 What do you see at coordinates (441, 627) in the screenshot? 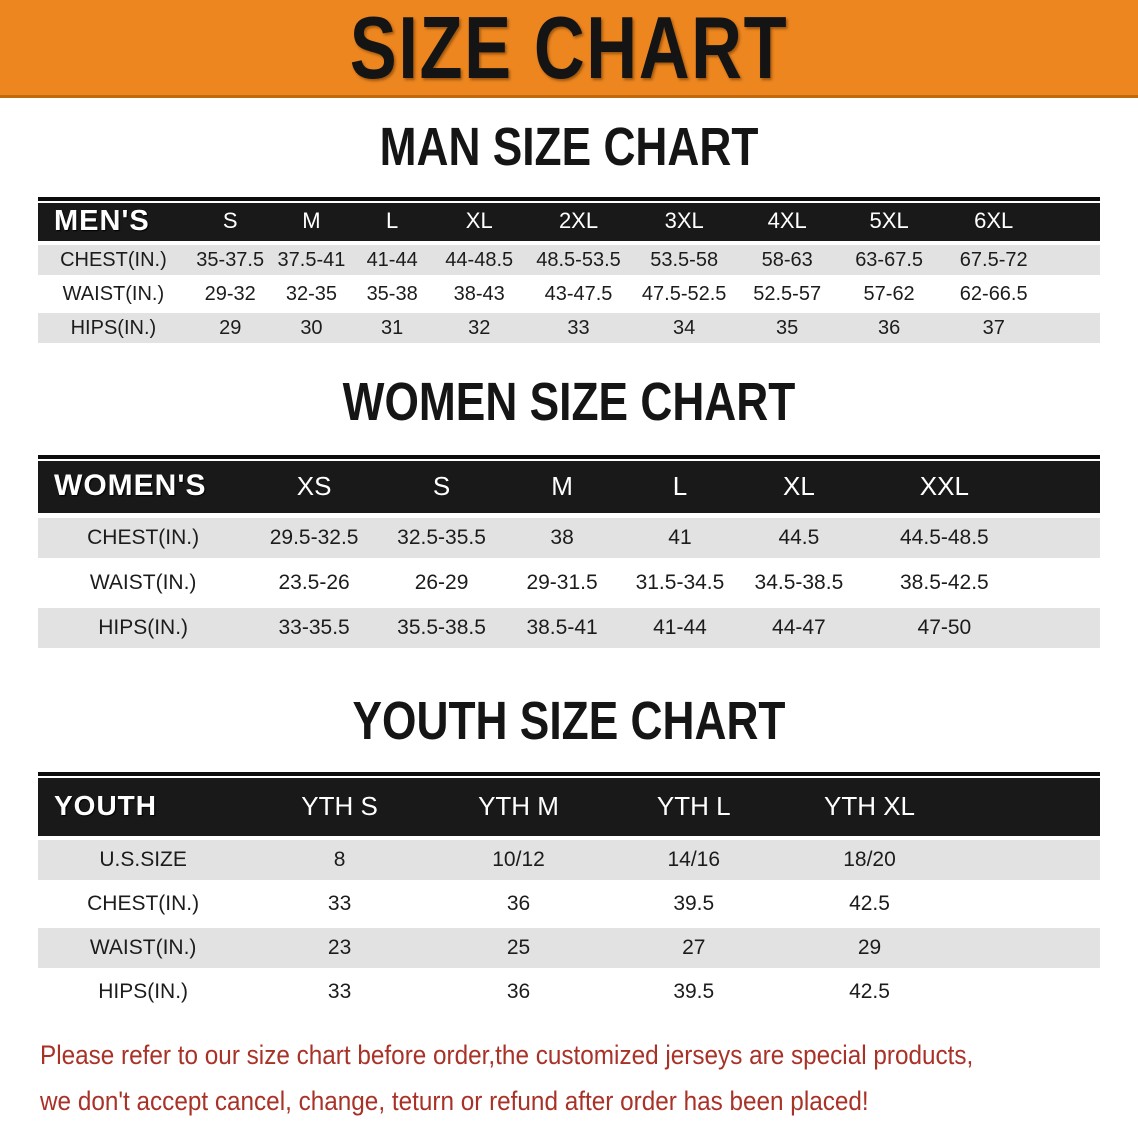
I see `value-cell: 35.5-38.5` at bounding box center [441, 627].